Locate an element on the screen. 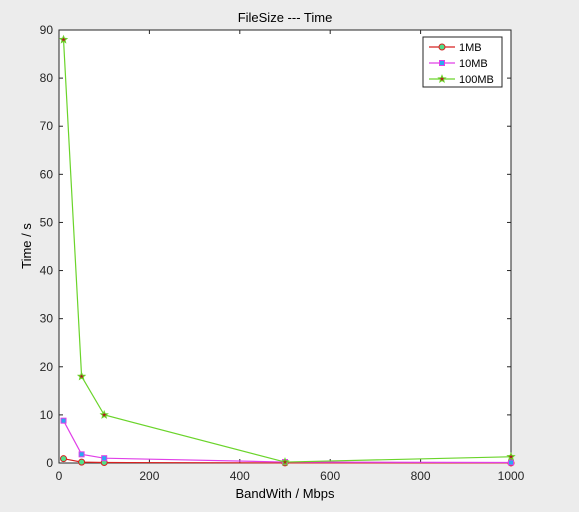 The width and height of the screenshot is (579, 512). x-tick-label: 600 is located at coordinates (330, 476).